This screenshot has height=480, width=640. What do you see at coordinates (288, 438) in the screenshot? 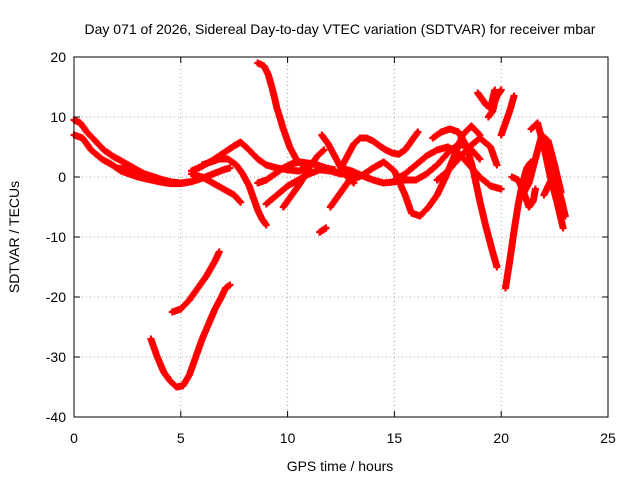
I see `x-tick-label: 10` at bounding box center [288, 438].